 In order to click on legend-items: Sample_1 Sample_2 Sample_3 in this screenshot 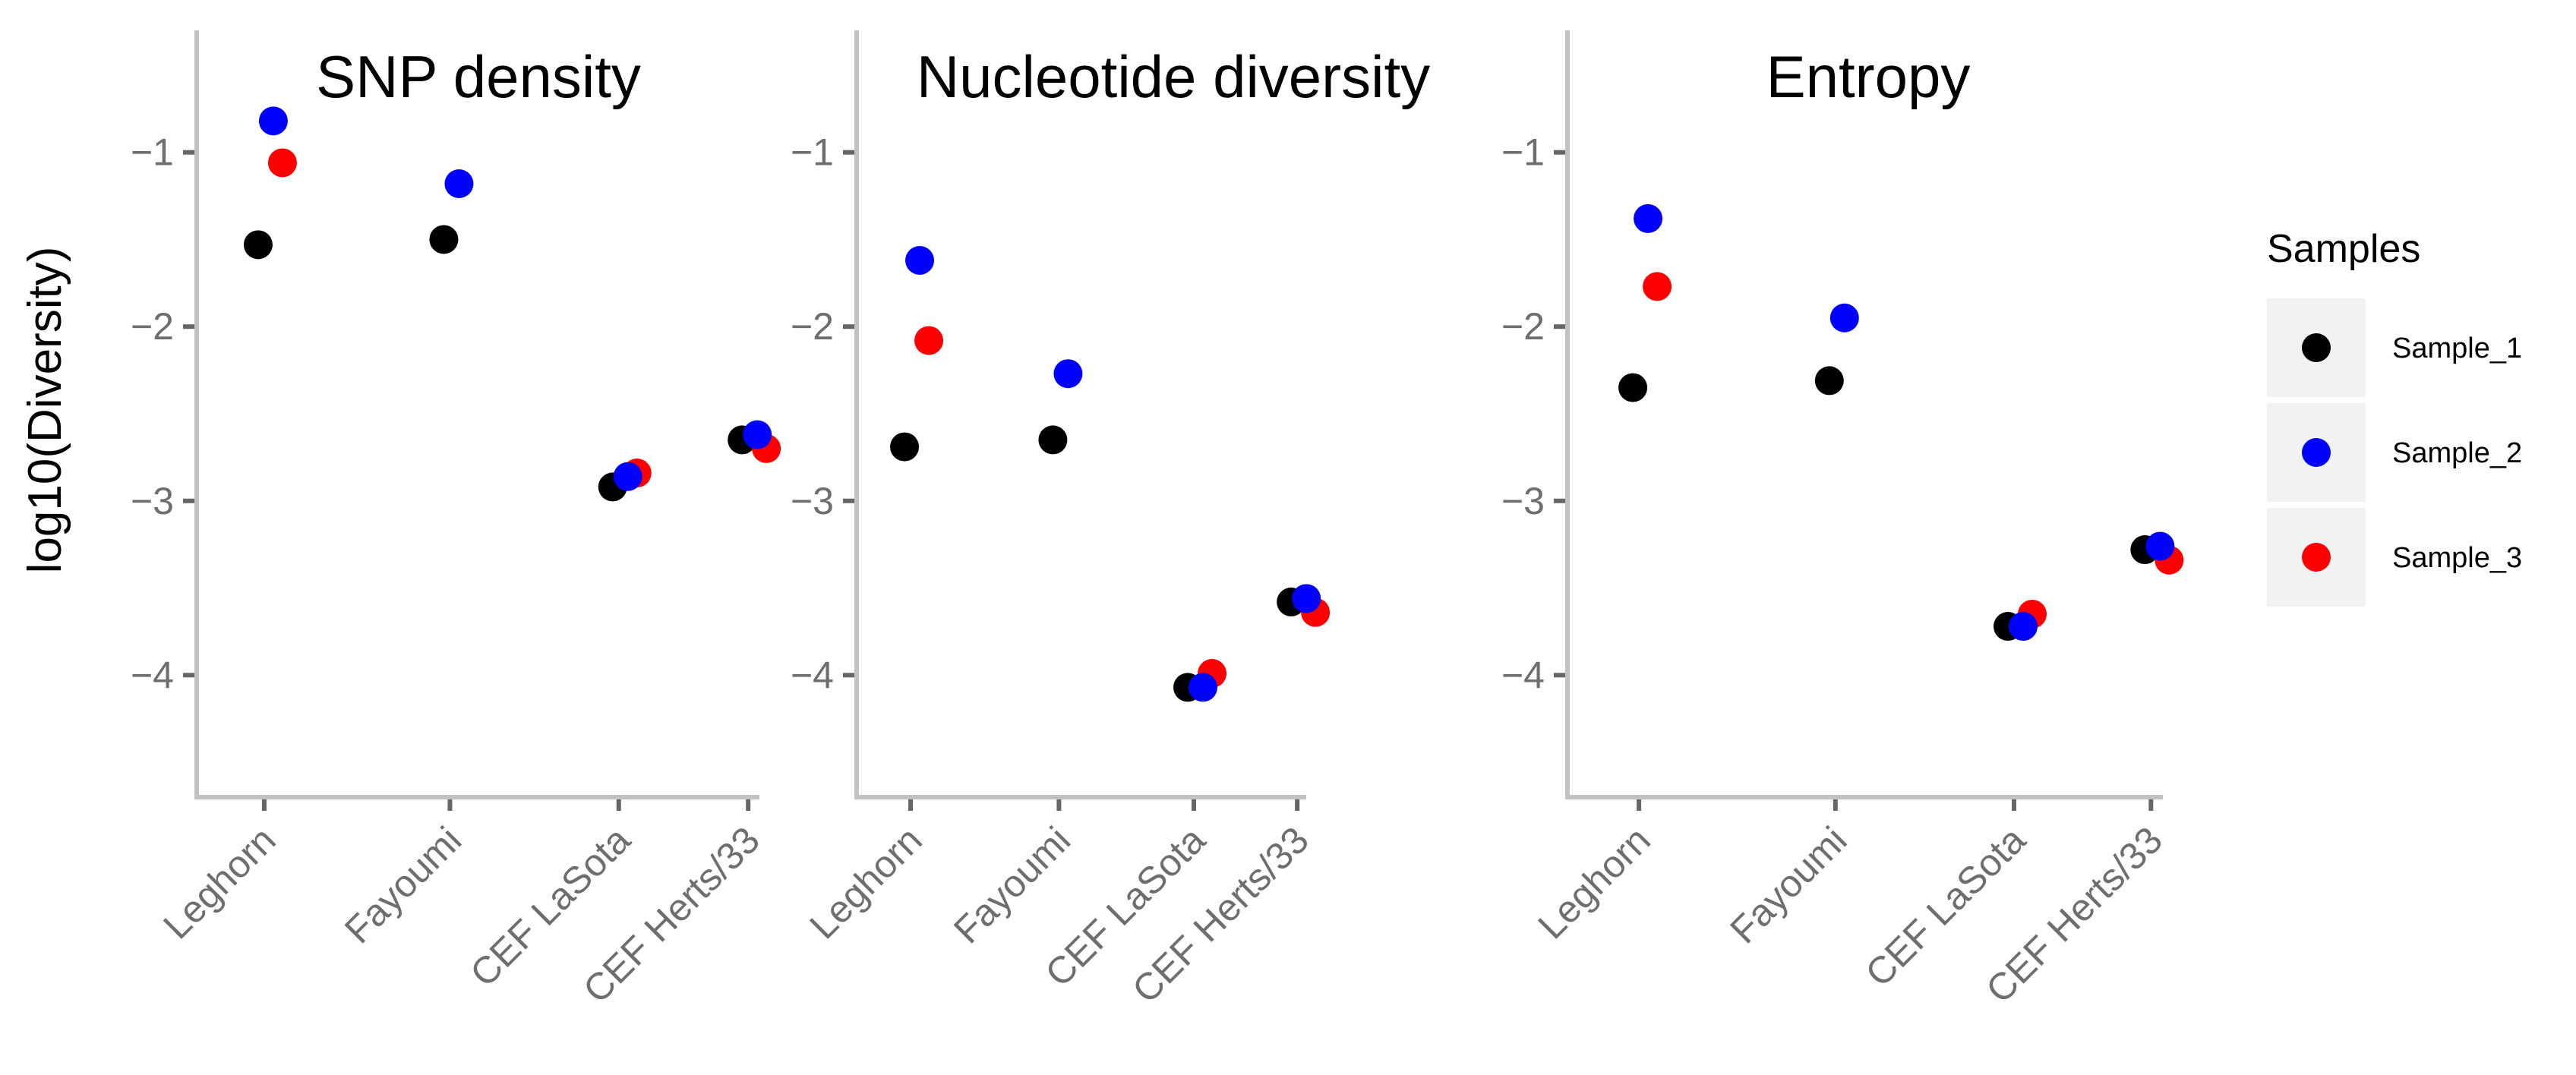, I will do `click(2394, 452)`.